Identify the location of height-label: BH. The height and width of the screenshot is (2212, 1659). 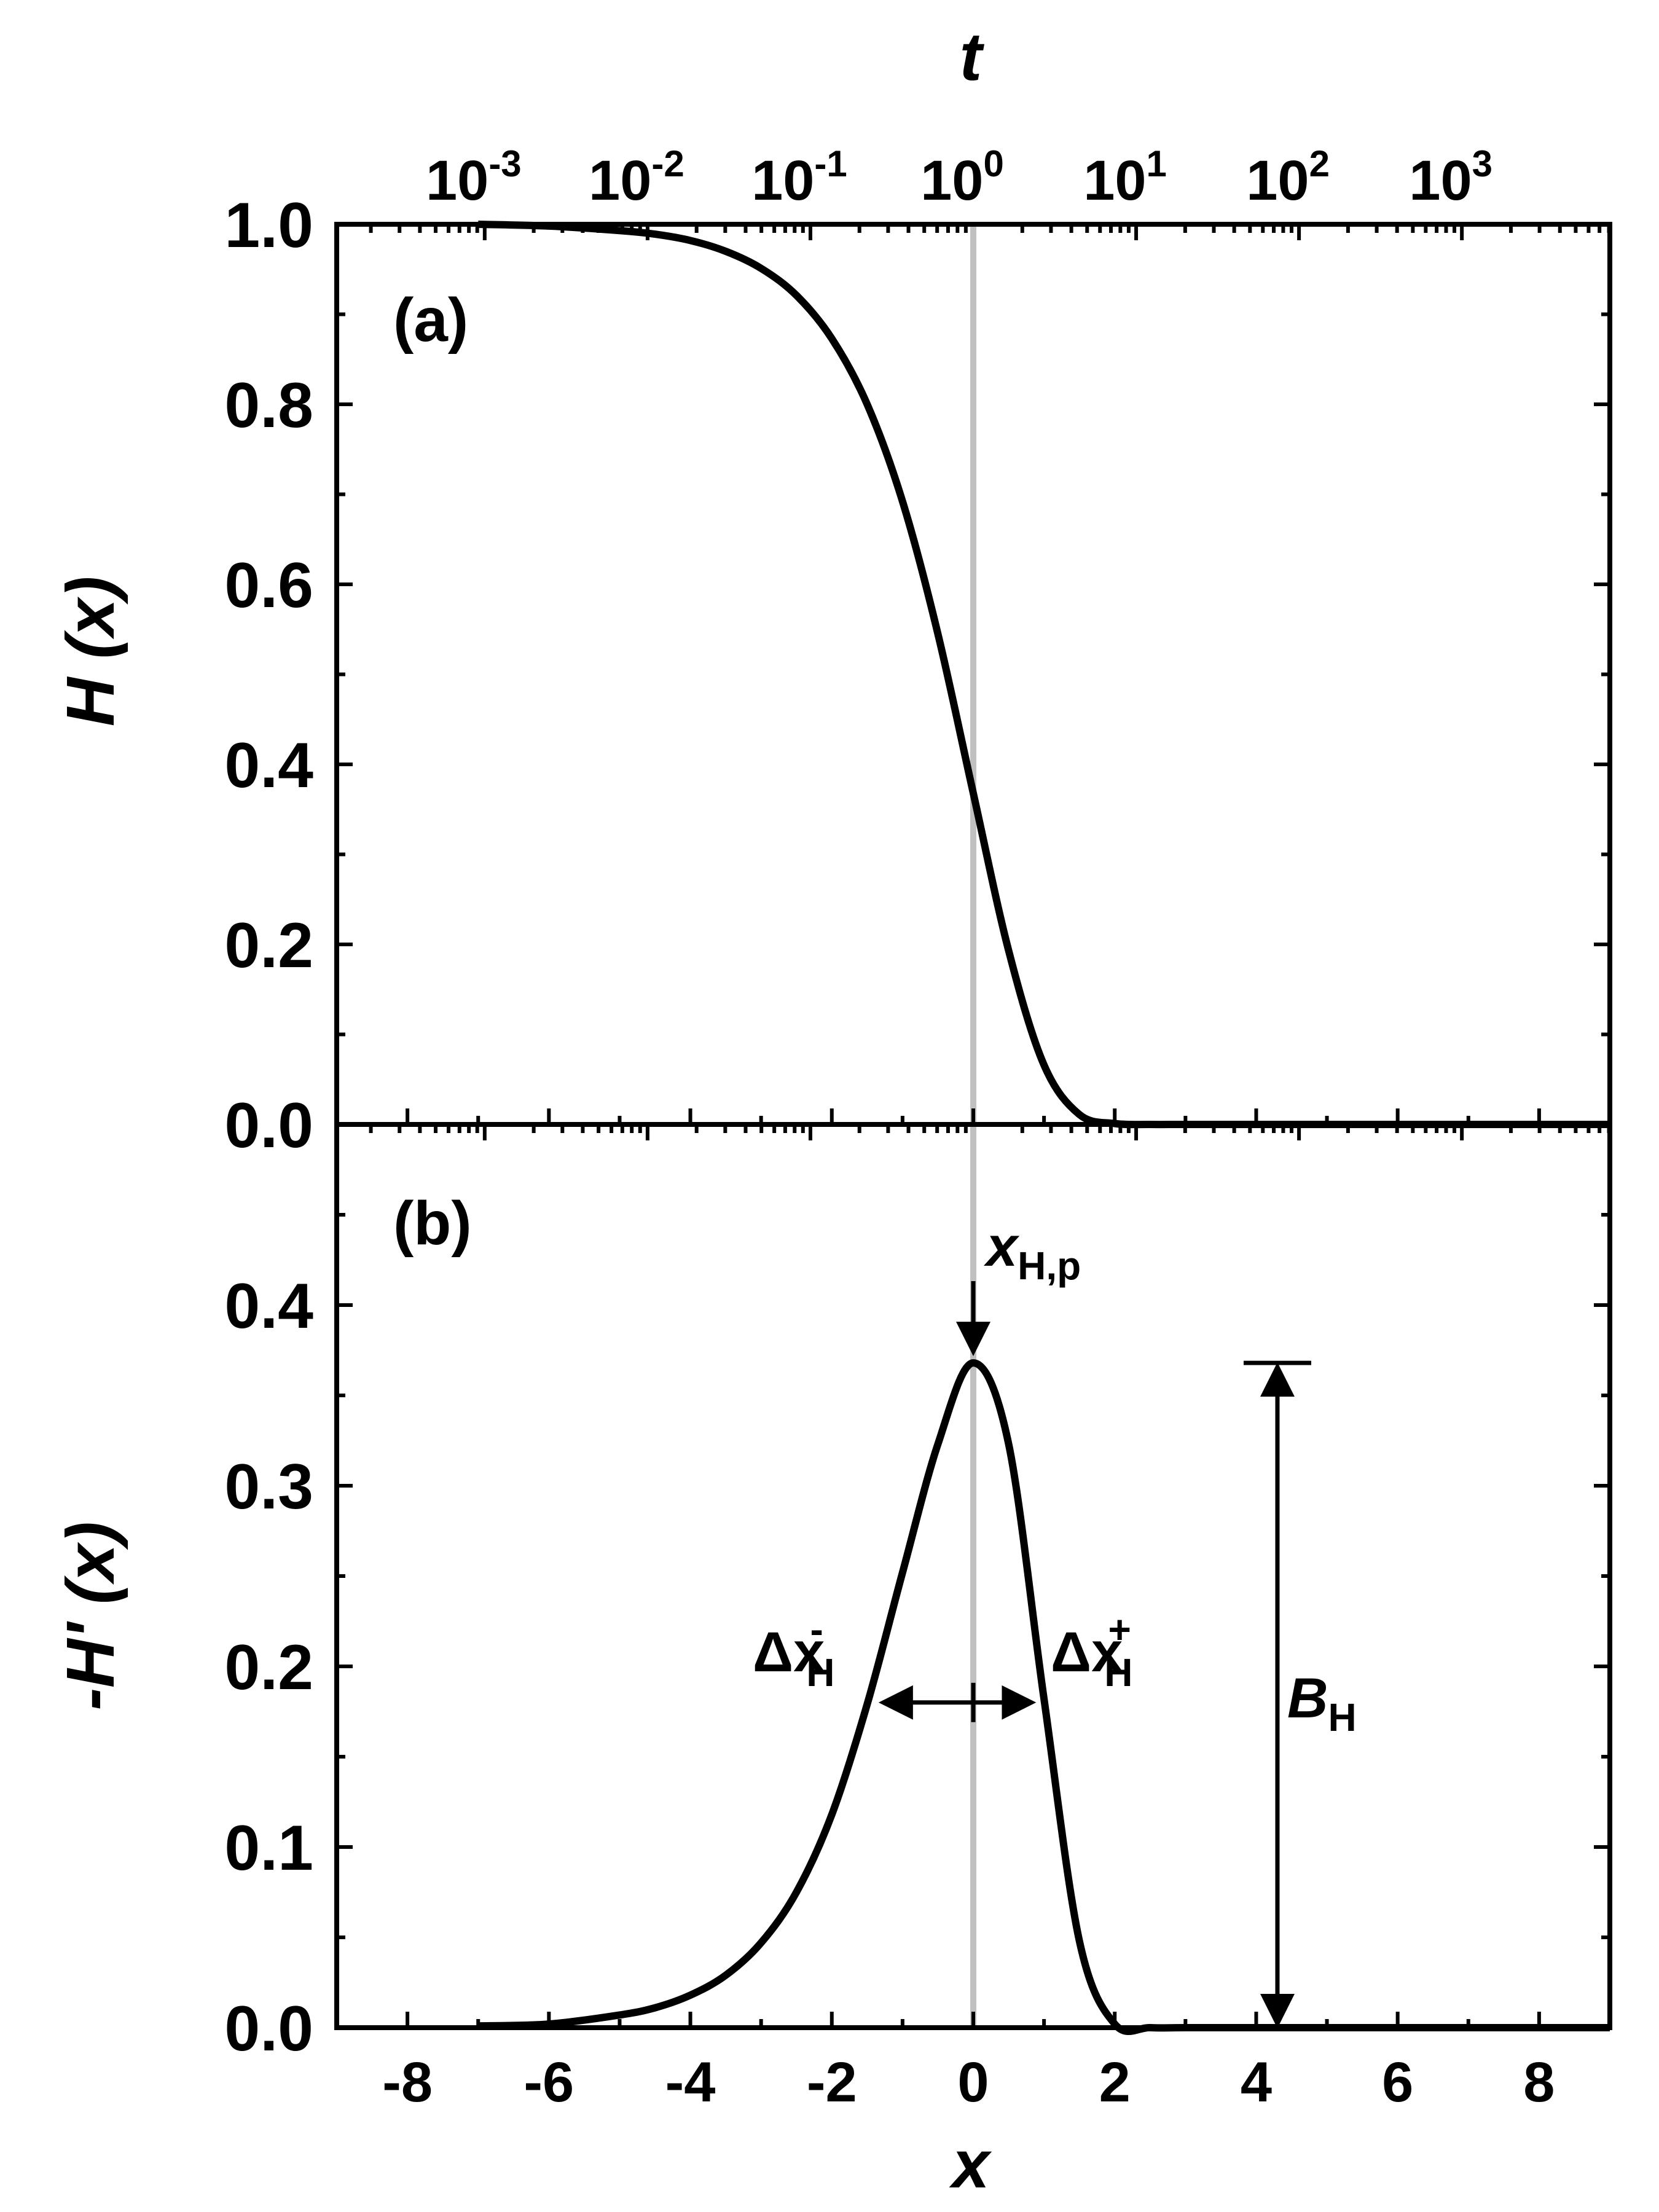
(1322, 1703).